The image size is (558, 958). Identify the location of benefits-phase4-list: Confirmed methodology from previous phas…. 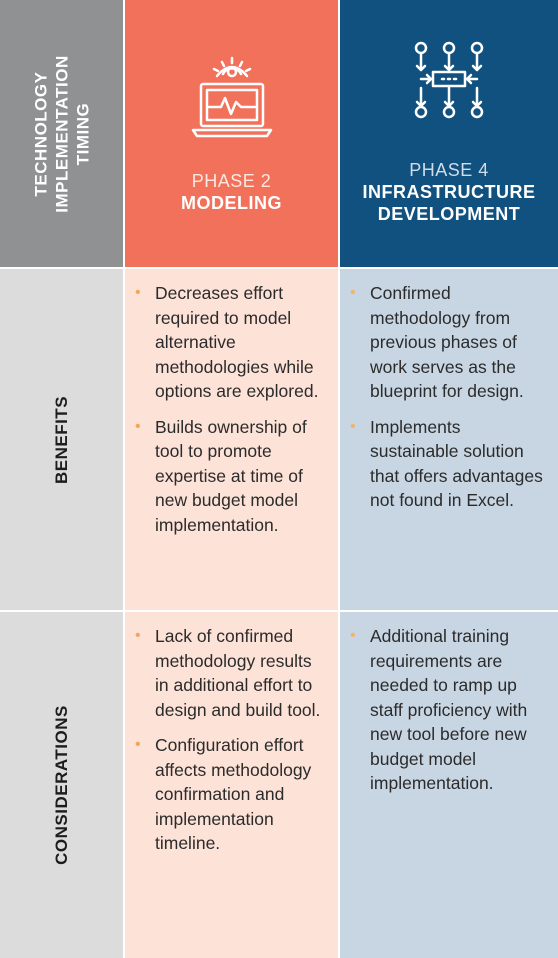
(449, 391).